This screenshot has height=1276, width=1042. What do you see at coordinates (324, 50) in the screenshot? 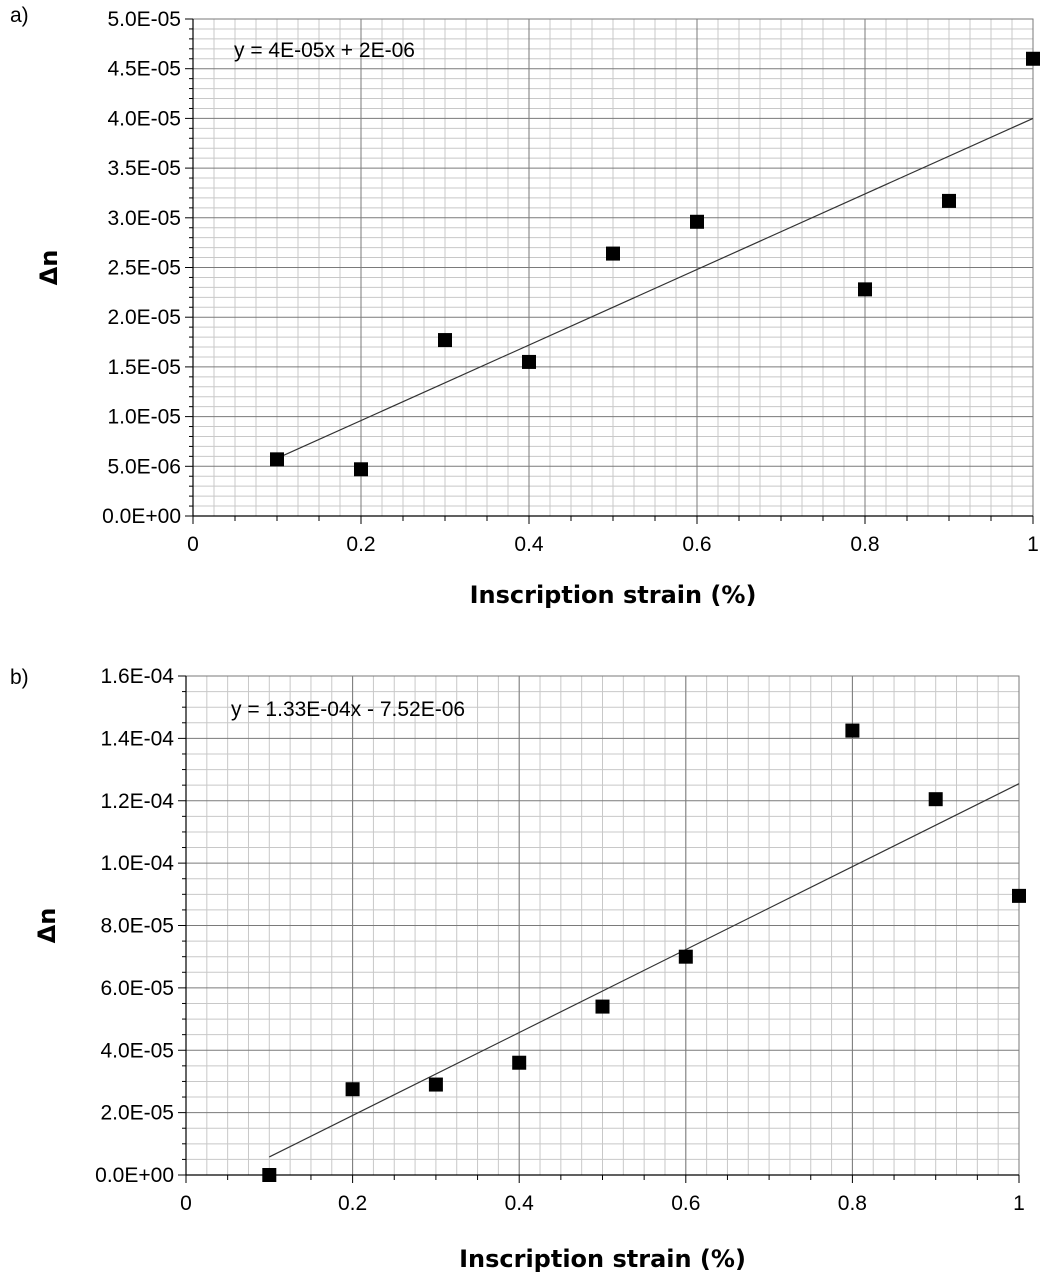
I see `trendline-equation: y = 4E-05x + 2E-06` at bounding box center [324, 50].